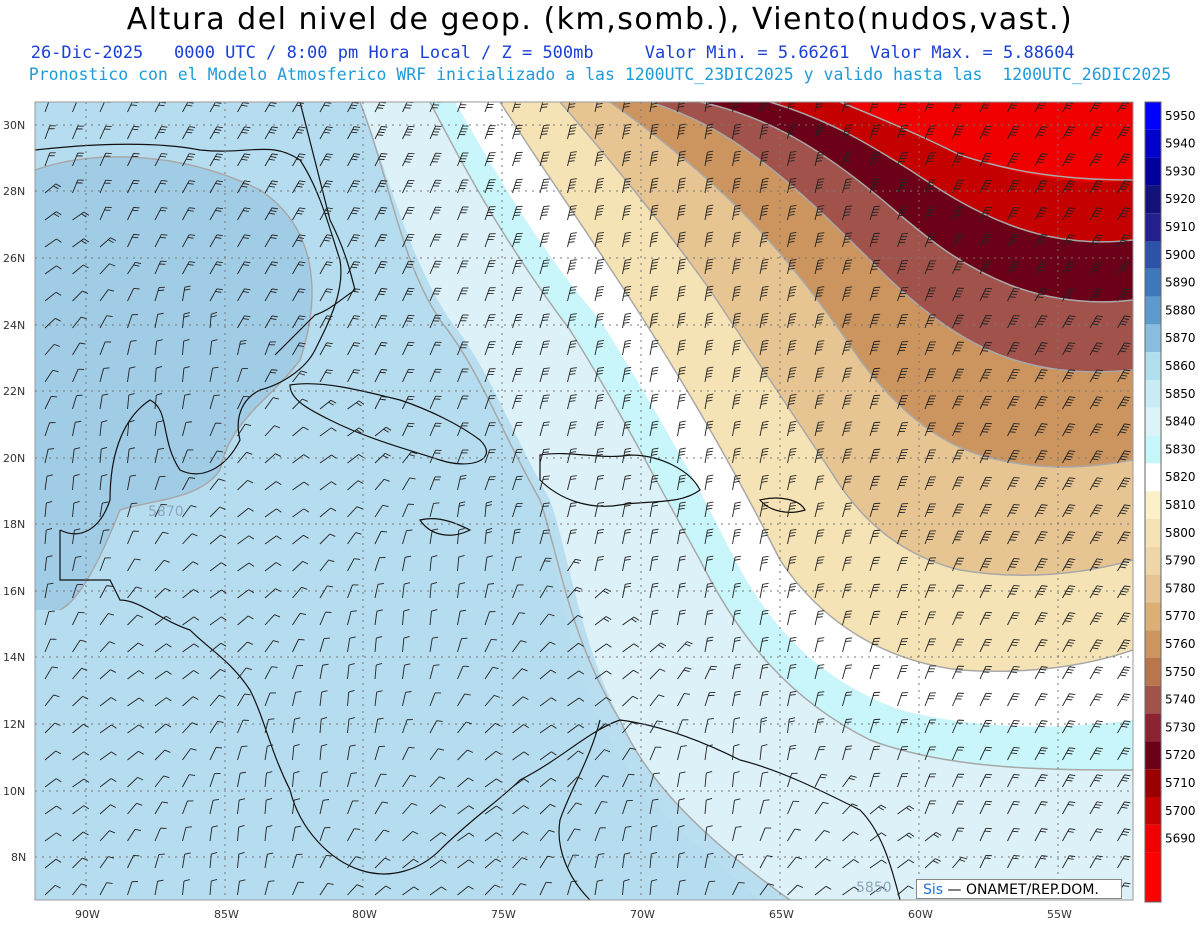  I want to click on colorbar-label: 5760, so click(1180, 644).